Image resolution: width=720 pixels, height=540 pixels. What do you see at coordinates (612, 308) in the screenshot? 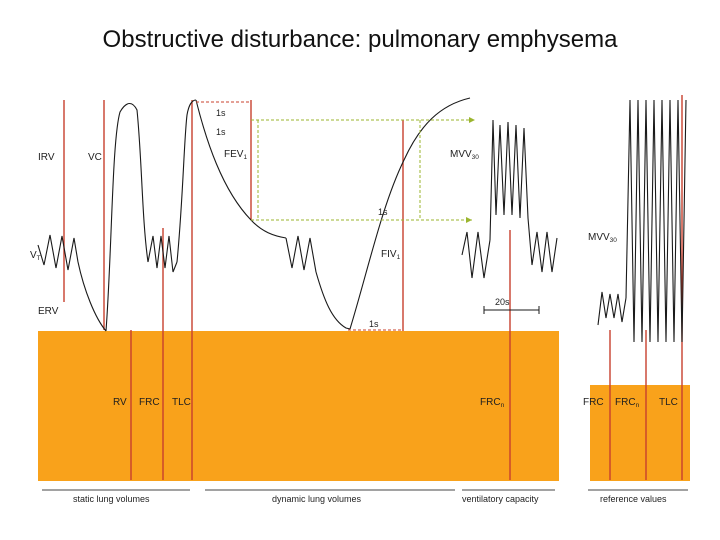
I see `ref-tidal-breathing` at bounding box center [612, 308].